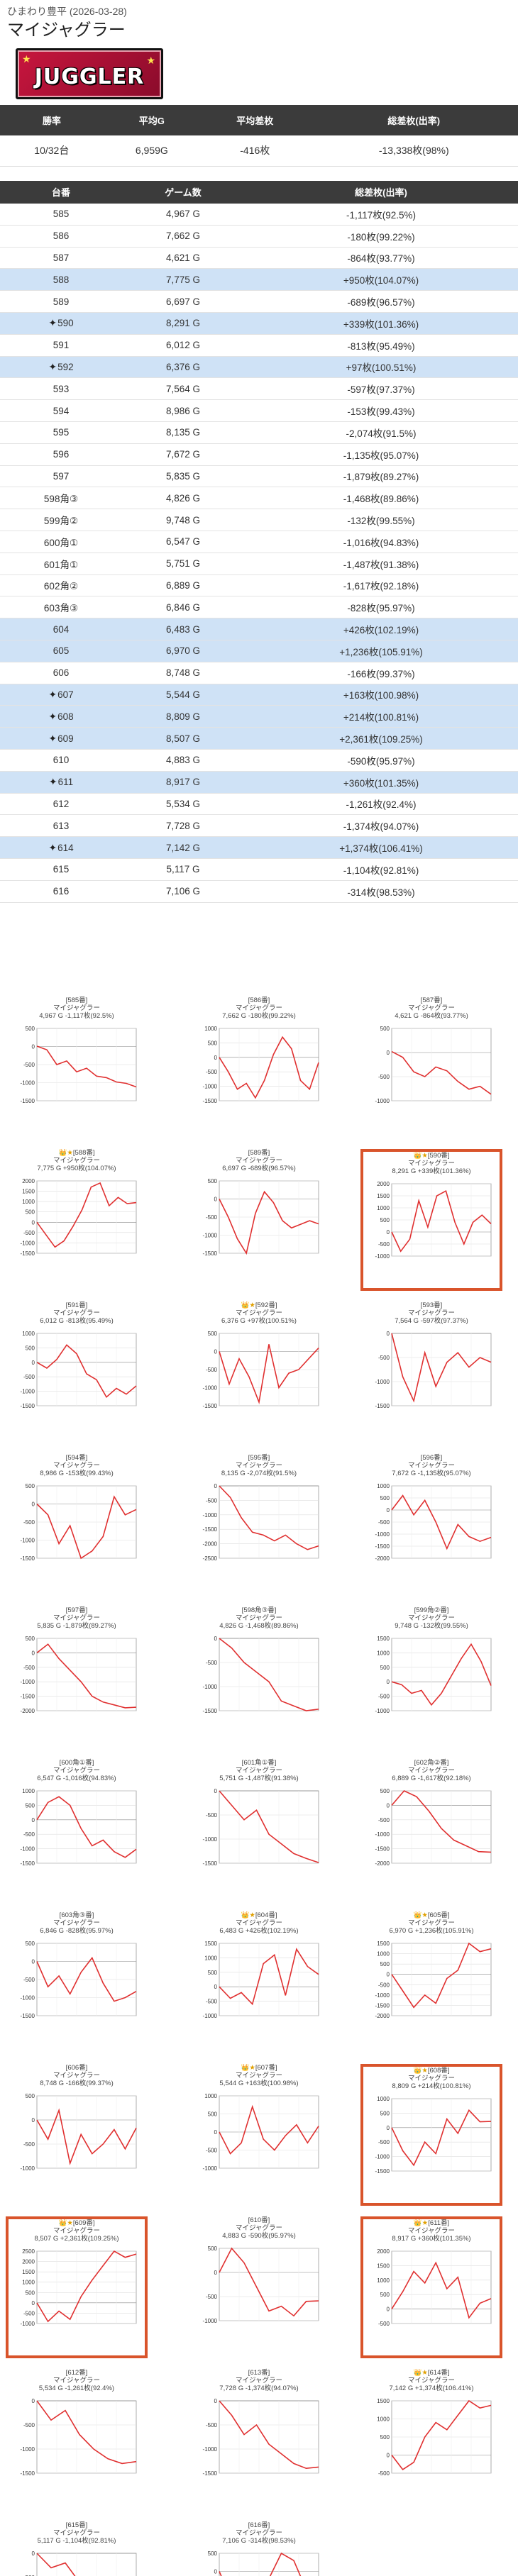 The height and width of the screenshot is (2576, 518). I want to click on table-row: 606 8,748 G -166枚(99.37%), so click(259, 673).